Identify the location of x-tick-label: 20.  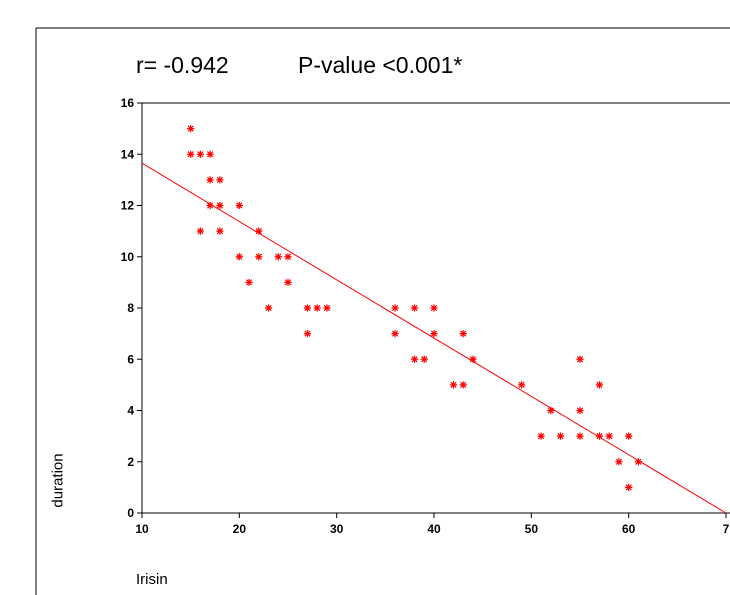
(240, 529).